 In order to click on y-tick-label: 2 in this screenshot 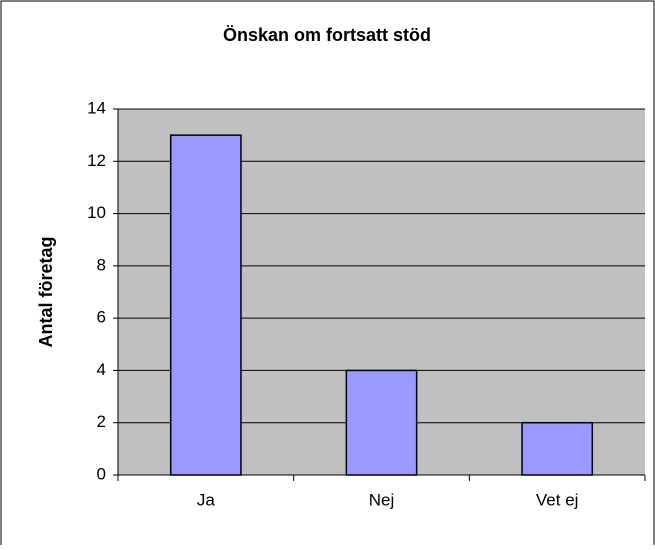, I will do `click(101, 421)`.